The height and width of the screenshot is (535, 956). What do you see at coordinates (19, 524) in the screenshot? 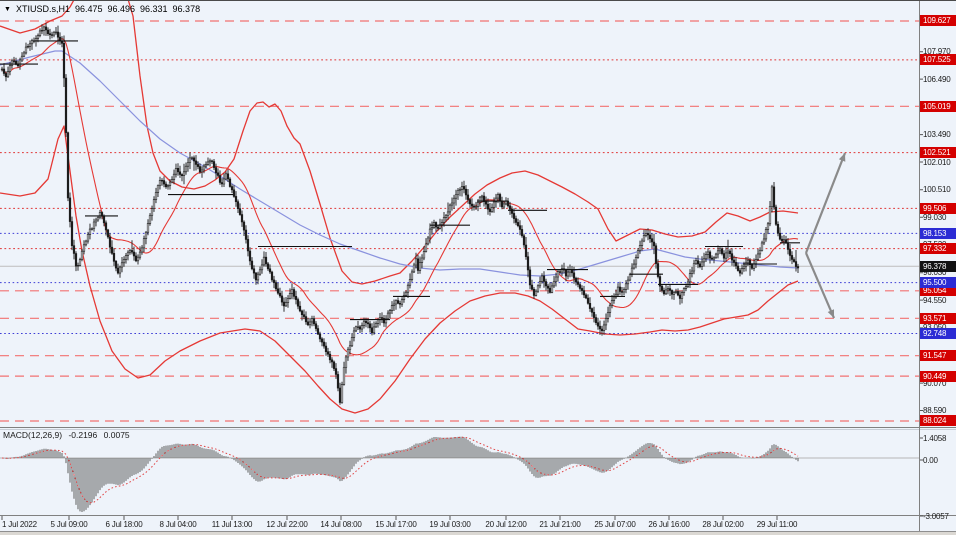
I see `time-axis-label: 1 Jul 2022` at bounding box center [19, 524].